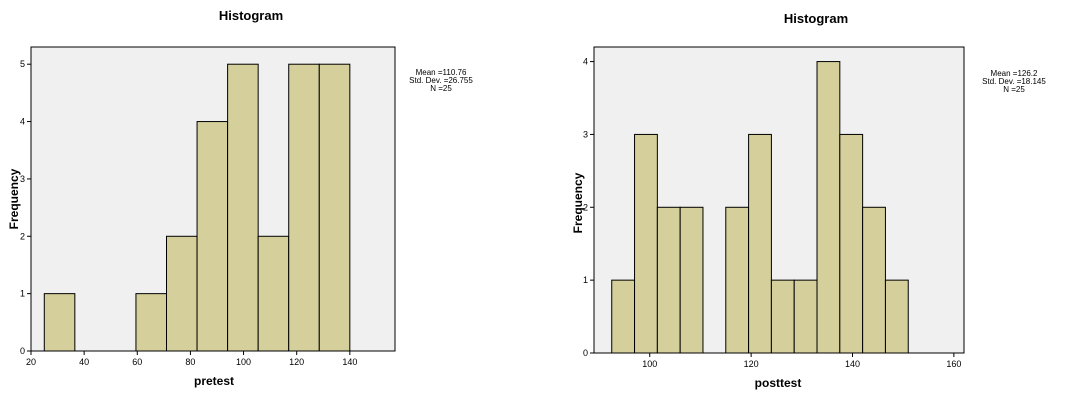 The height and width of the screenshot is (394, 1068). Describe the element at coordinates (214, 381) in the screenshot. I see `x-axis-label: pretest` at that location.